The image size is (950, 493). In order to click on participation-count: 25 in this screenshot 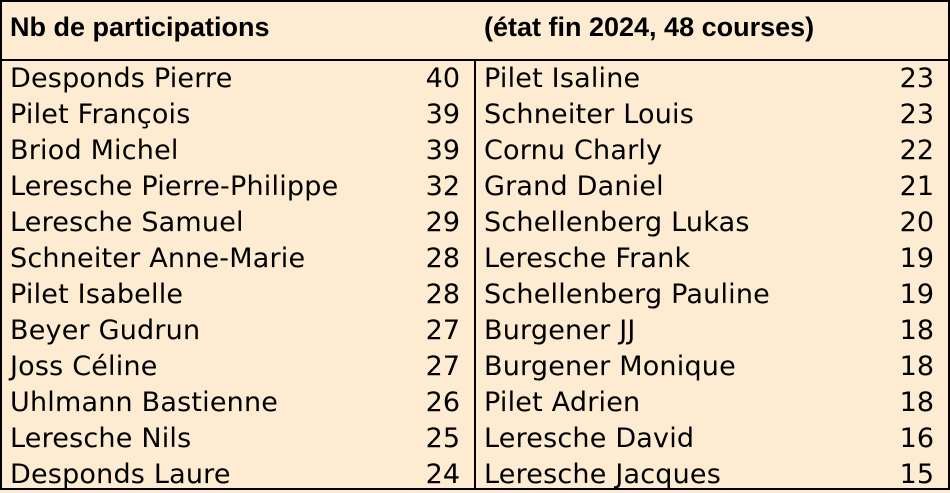, I will do `click(442, 438)`.